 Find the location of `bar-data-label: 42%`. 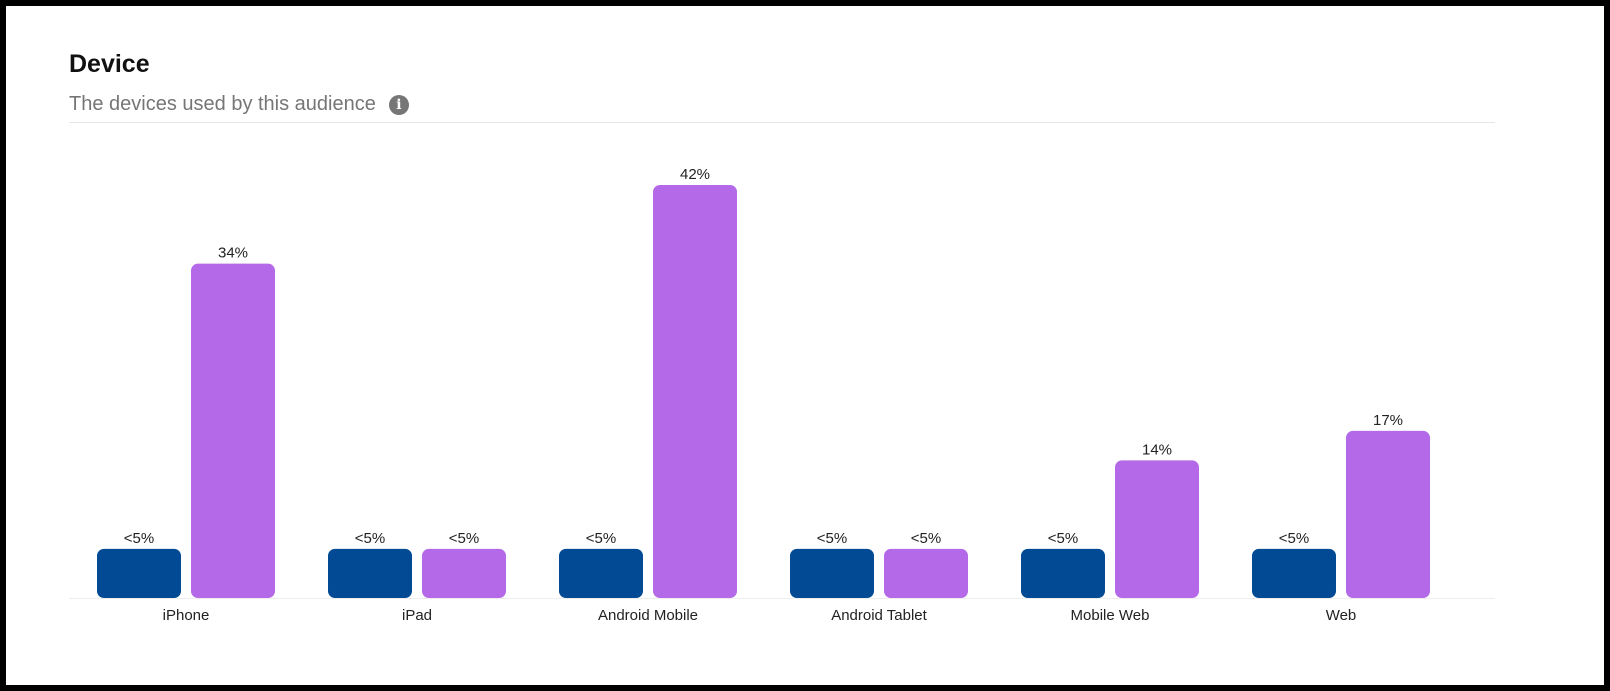

bar-data-label: 42% is located at coordinates (695, 174).